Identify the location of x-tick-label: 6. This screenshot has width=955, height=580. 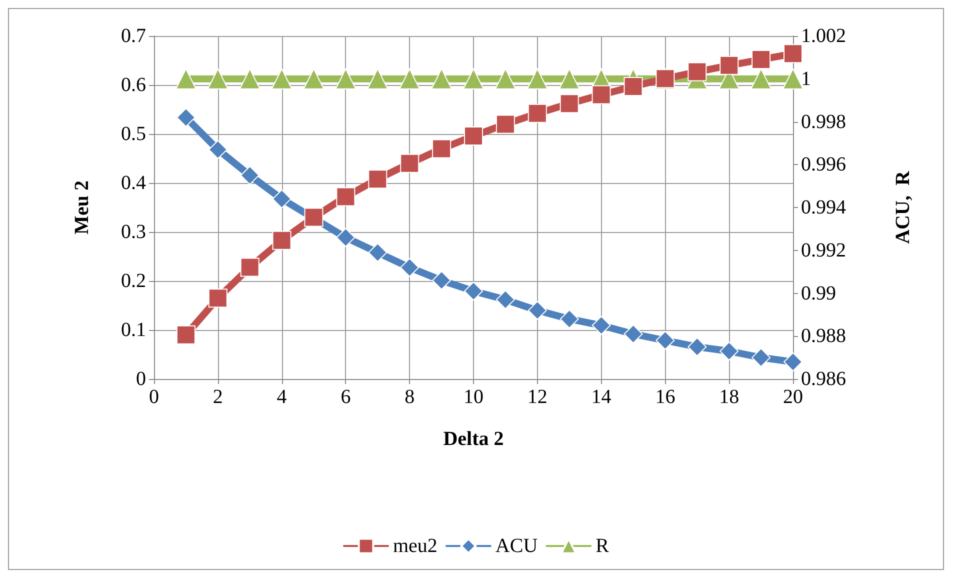
(345, 397).